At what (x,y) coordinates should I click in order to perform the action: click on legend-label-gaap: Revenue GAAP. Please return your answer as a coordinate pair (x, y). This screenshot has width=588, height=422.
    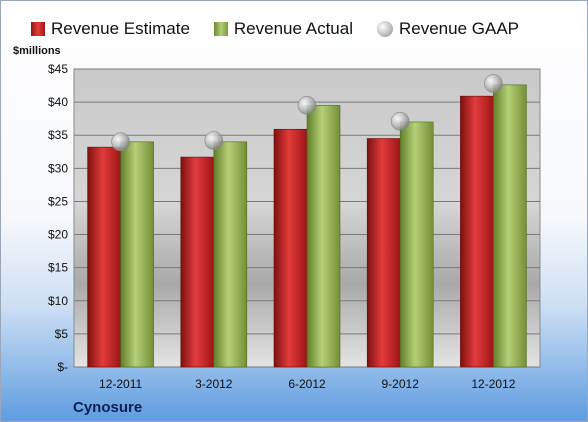
    Looking at the image, I should click on (459, 28).